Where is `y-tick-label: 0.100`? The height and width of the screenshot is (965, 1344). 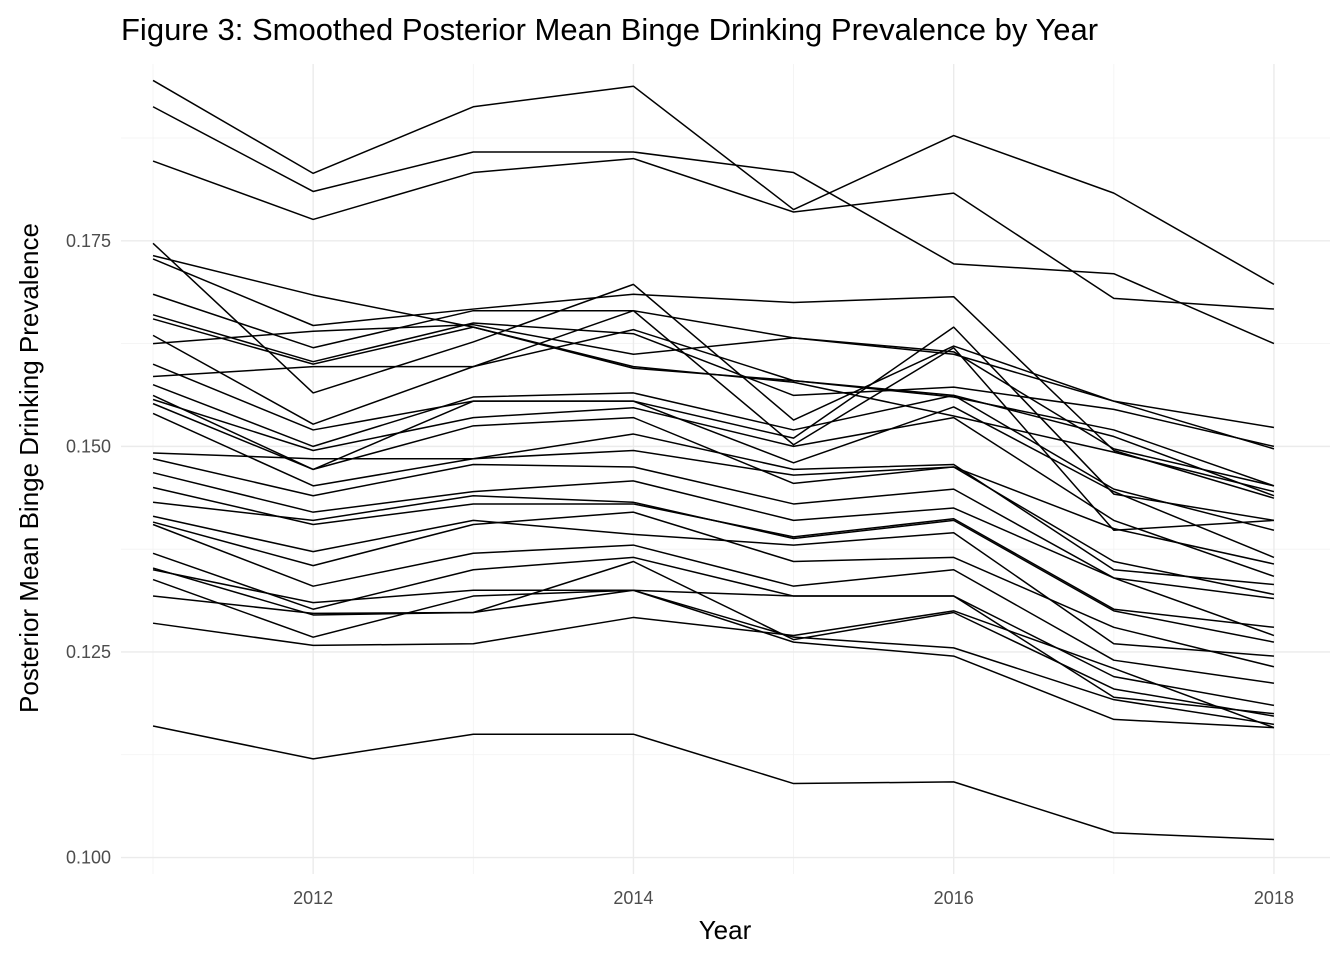 y-tick-label: 0.100 is located at coordinates (88, 858).